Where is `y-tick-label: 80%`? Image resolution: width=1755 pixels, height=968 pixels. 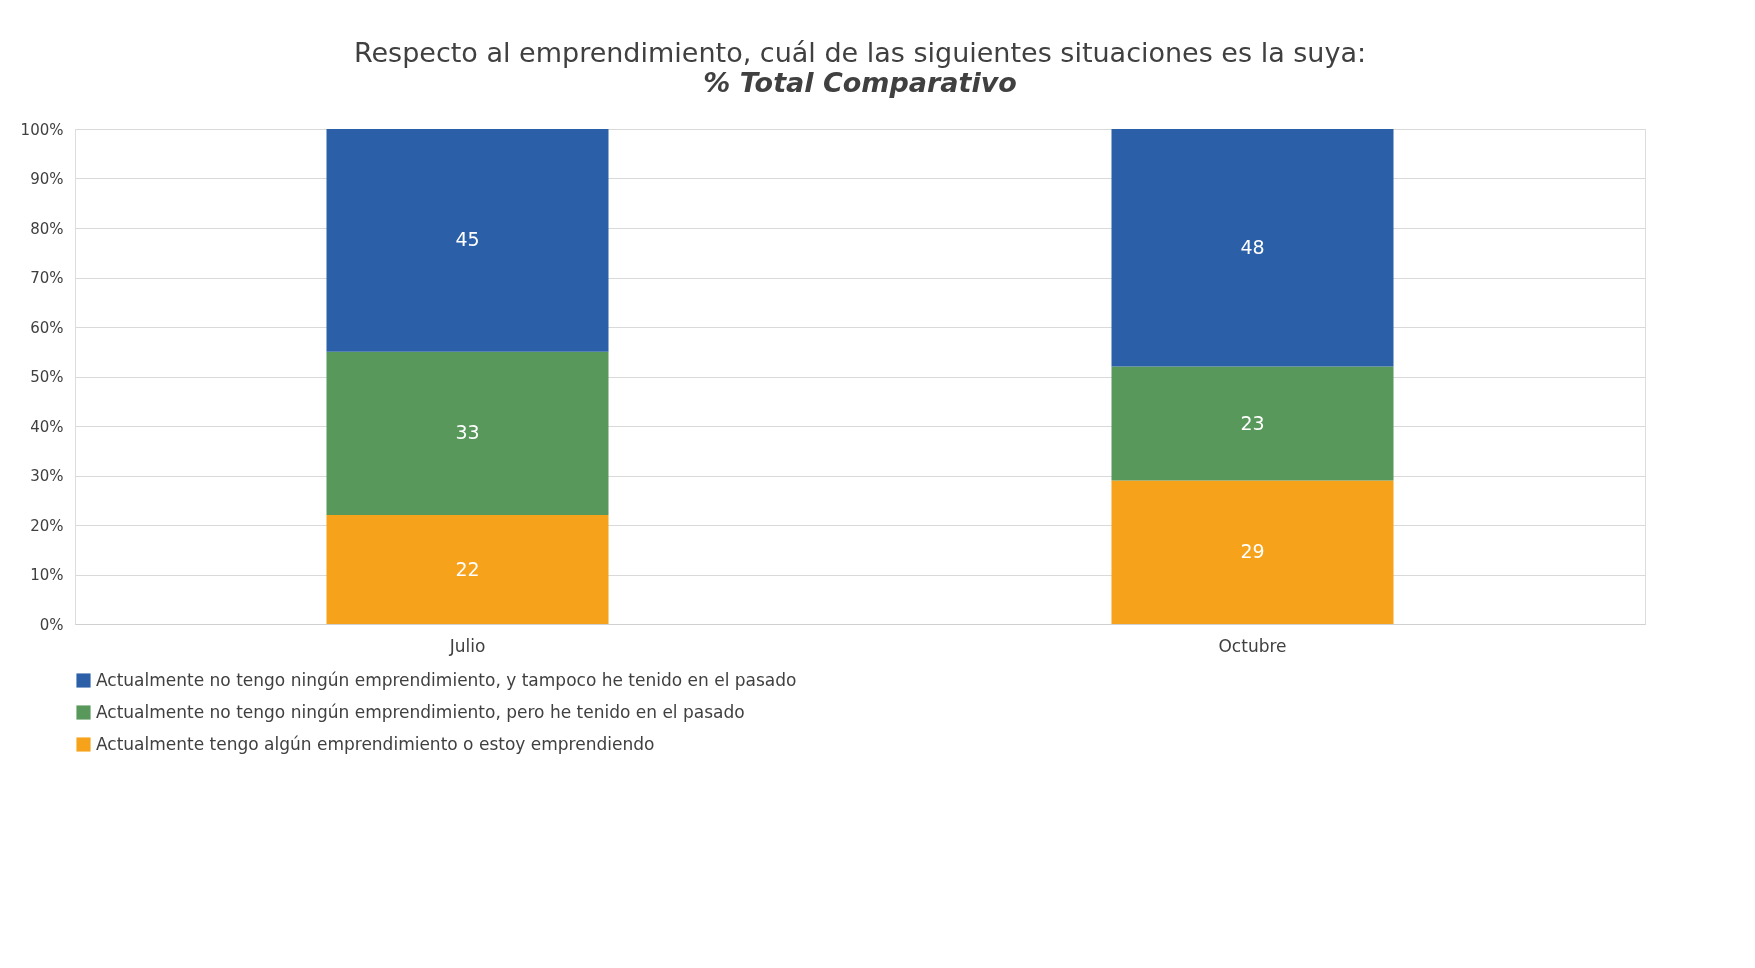 y-tick-label: 80% is located at coordinates (47, 228).